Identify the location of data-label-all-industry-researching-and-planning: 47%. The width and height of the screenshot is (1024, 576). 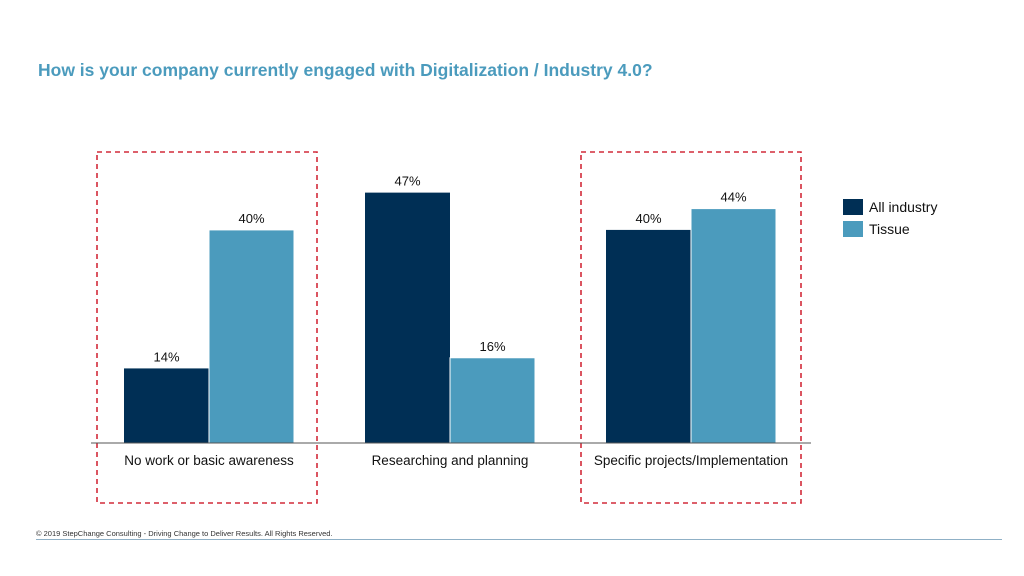
(407, 181).